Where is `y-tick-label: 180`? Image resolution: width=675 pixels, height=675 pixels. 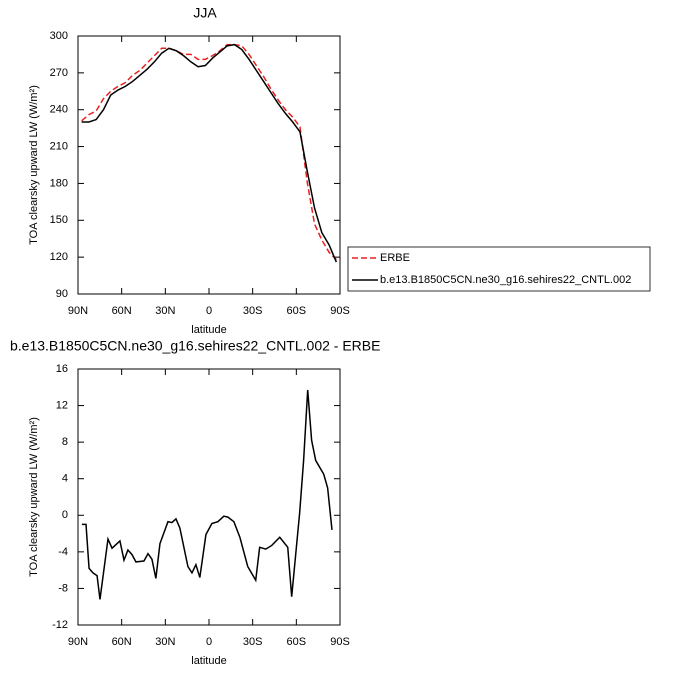
y-tick-label: 180 is located at coordinates (59, 183).